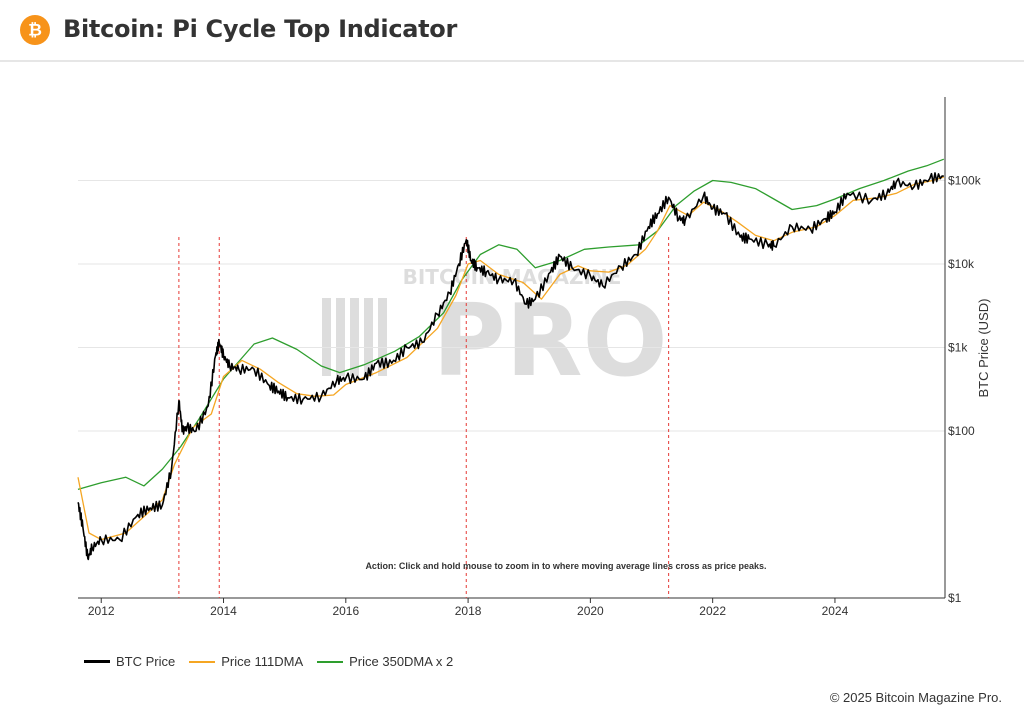 This screenshot has width=1024, height=714. Describe the element at coordinates (961, 264) in the screenshot. I see `y-tick-label: $10k` at that location.